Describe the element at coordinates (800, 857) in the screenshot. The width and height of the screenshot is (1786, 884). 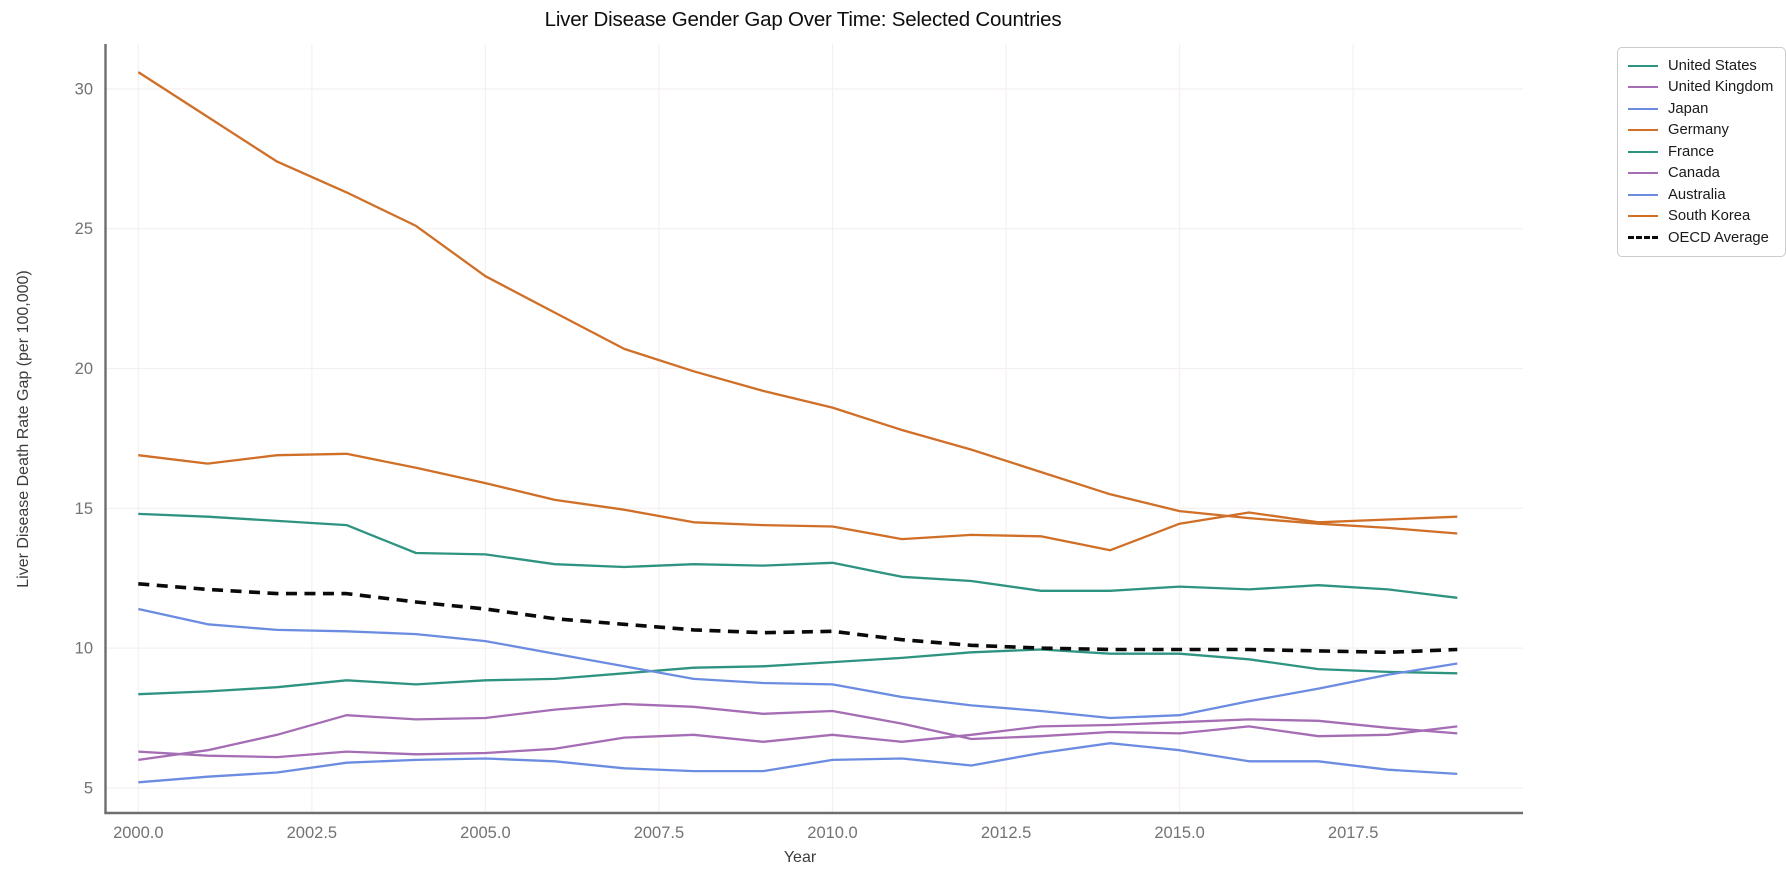
I see `x-axis-label: Year` at that location.